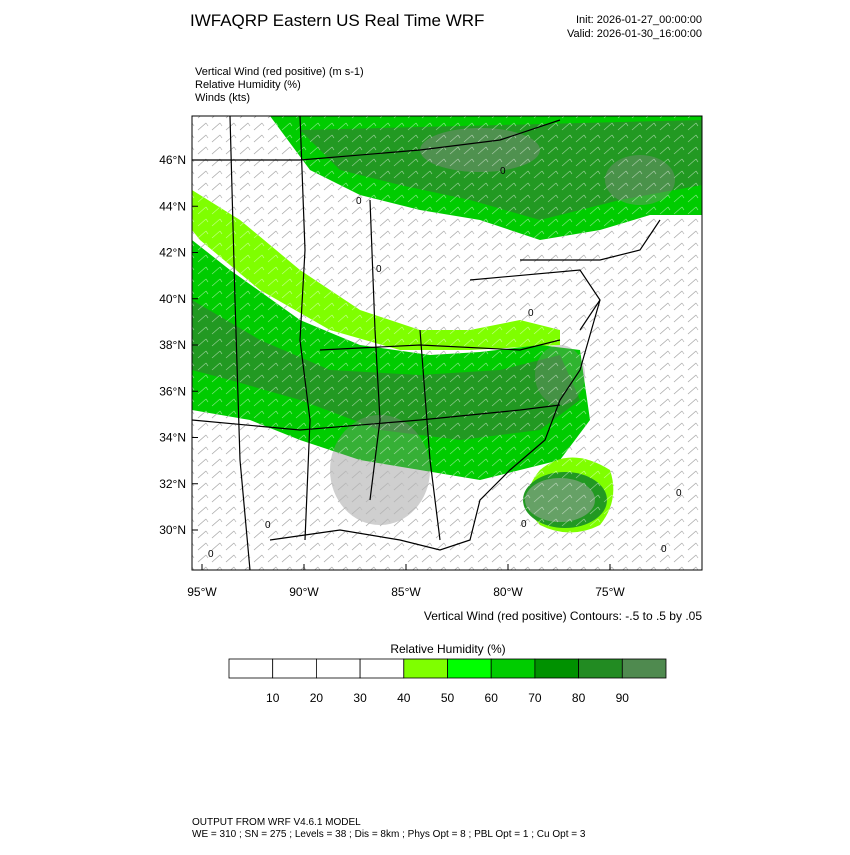  Describe the element at coordinates (279, 72) in the screenshot. I see `field-label: Vertical Wind (red positive) (m s-1)` at that location.